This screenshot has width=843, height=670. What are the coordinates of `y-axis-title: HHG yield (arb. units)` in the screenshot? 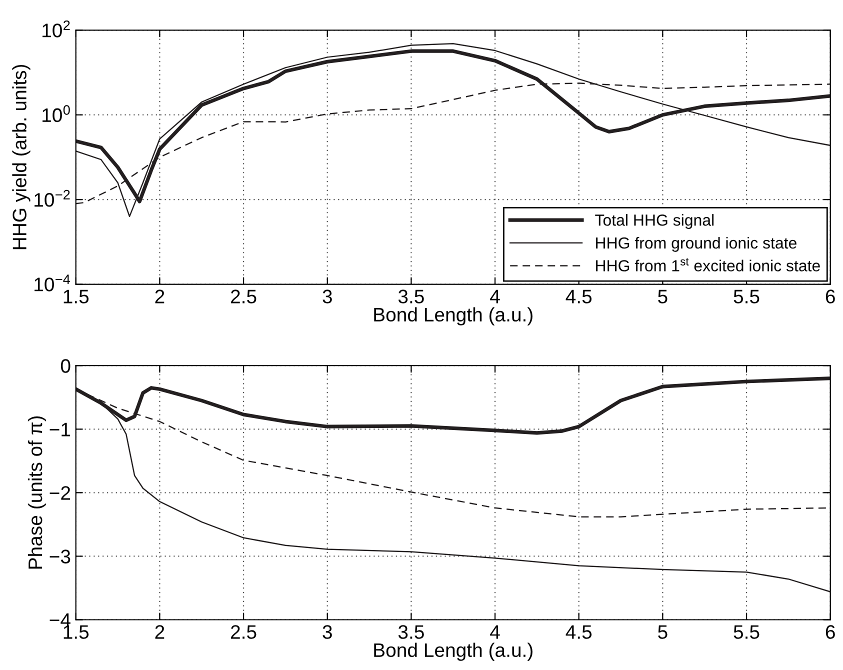 It's located at (21, 157).